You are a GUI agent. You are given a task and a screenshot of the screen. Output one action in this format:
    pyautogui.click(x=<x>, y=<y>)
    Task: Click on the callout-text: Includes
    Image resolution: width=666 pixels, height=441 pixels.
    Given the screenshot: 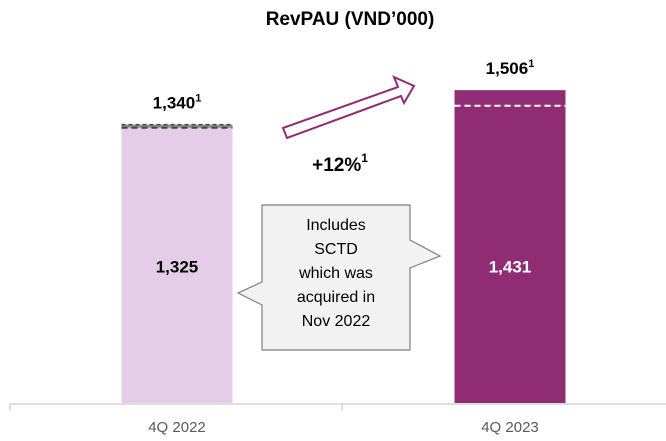 What is the action you would take?
    pyautogui.click(x=336, y=225)
    